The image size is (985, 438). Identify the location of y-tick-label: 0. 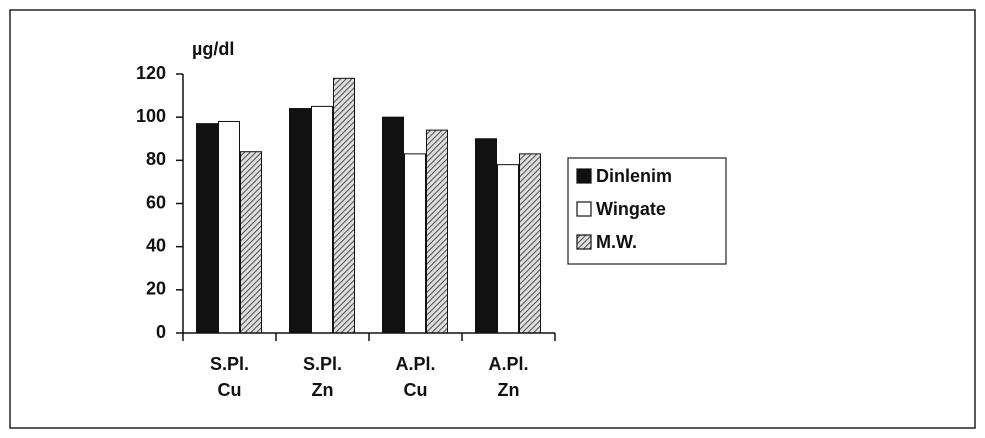
(161, 332).